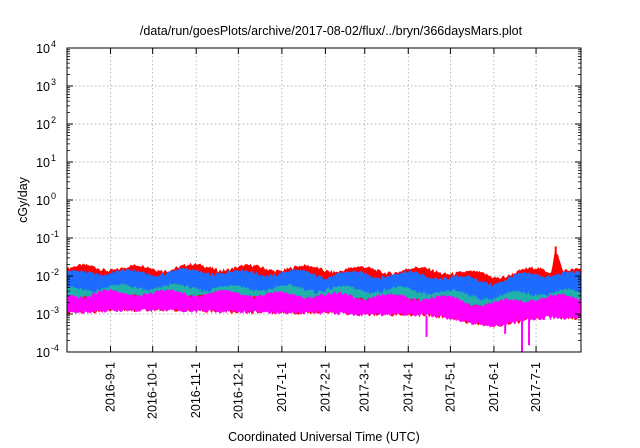  I want to click on y-tick-label: 10 4, so click(46, 47).